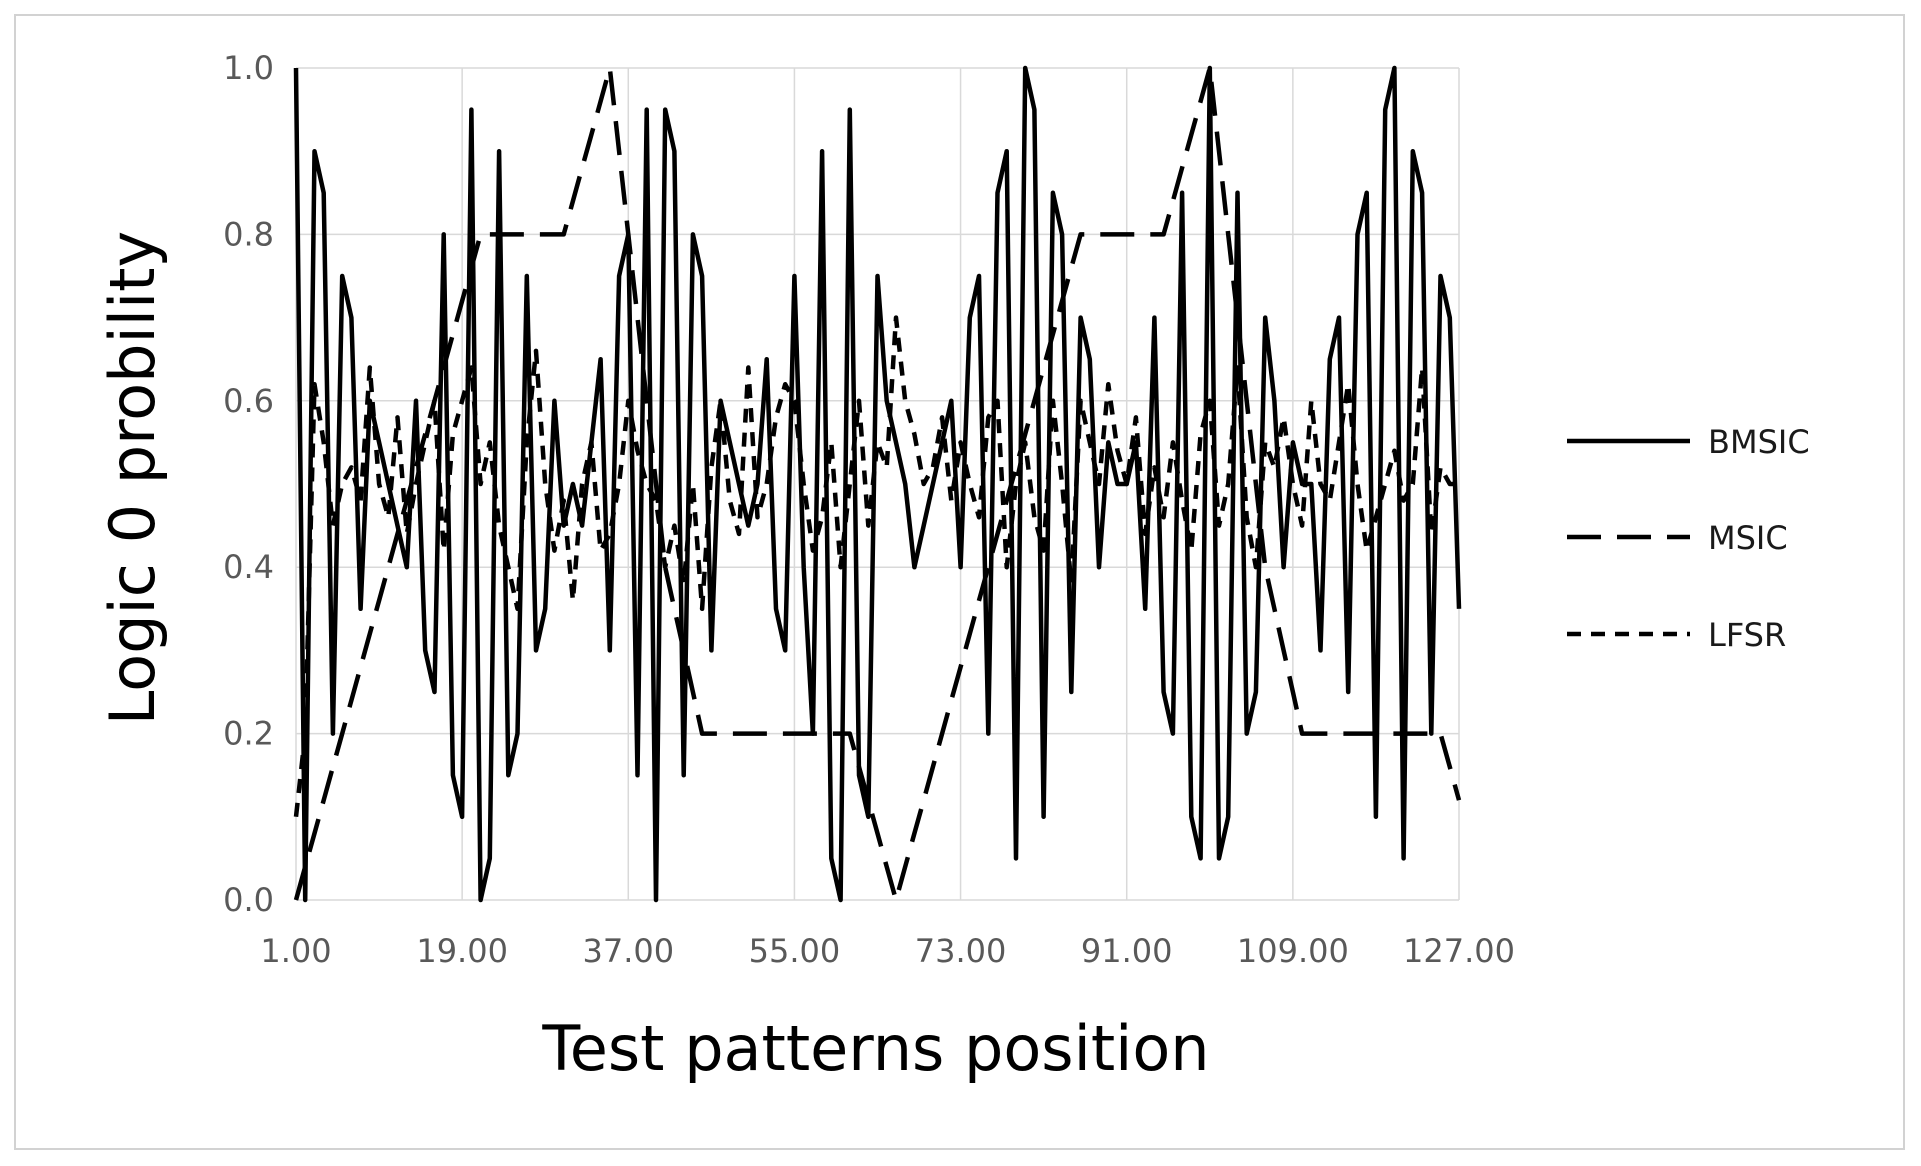 The width and height of the screenshot is (1921, 1166). Describe the element at coordinates (795, 951) in the screenshot. I see `x-tick-label: 55.00` at that location.